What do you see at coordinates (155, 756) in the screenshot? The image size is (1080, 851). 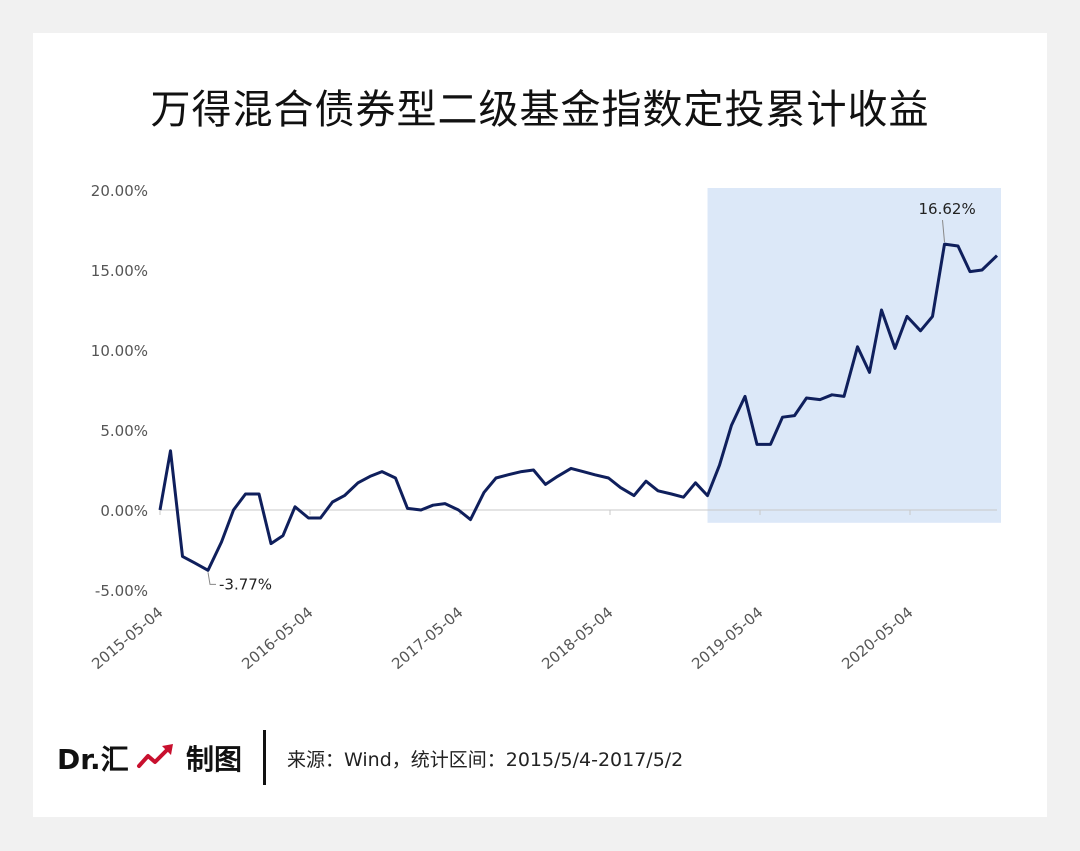 I see `trend-arrow-icon` at bounding box center [155, 756].